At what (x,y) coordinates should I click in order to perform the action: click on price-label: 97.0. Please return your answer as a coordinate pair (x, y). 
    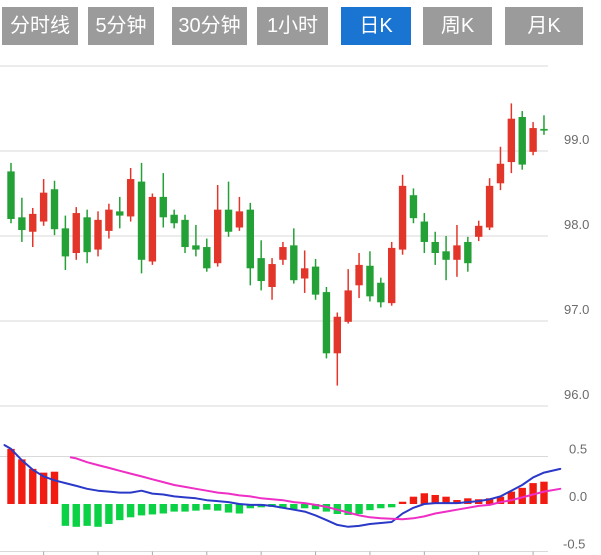
    Looking at the image, I should click on (576, 309).